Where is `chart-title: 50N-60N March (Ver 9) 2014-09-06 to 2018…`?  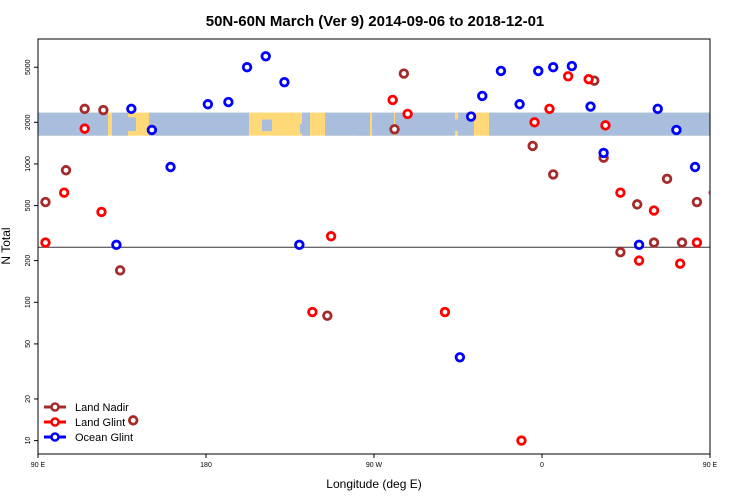
chart-title: 50N-60N March (Ver 9) 2014-09-06 to 2018… is located at coordinates (375, 21).